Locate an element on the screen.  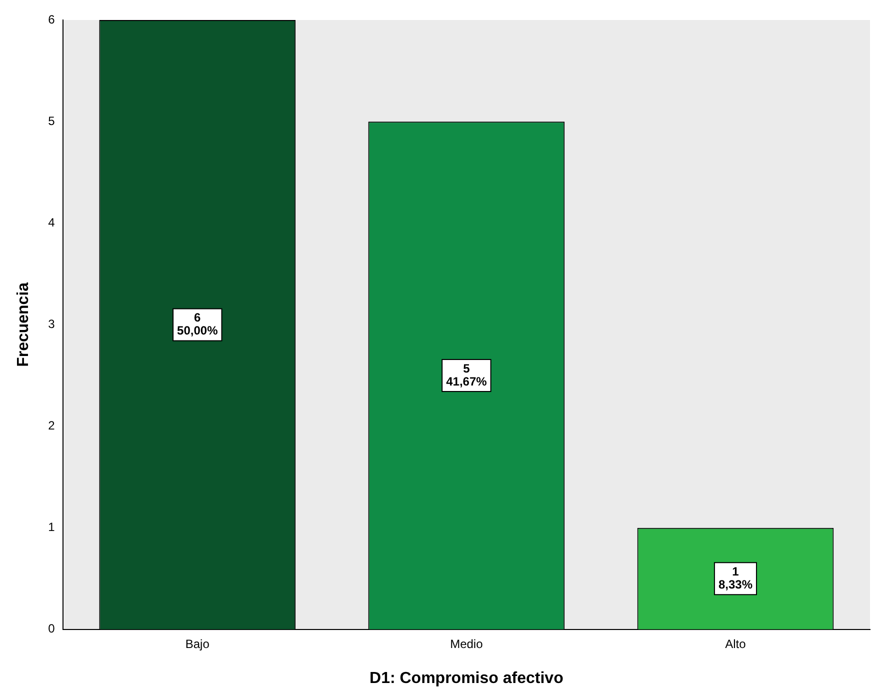
data-label: 5 41,67% is located at coordinates (467, 374).